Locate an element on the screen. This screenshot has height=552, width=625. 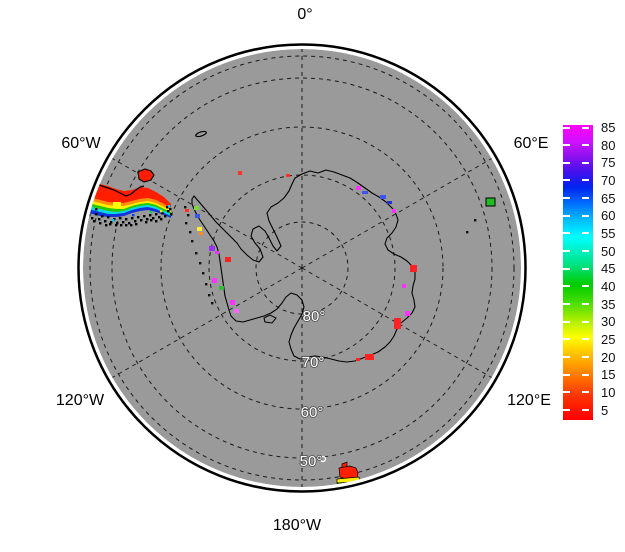
colorbar-tick-label-55: 55 is located at coordinates (608, 233).